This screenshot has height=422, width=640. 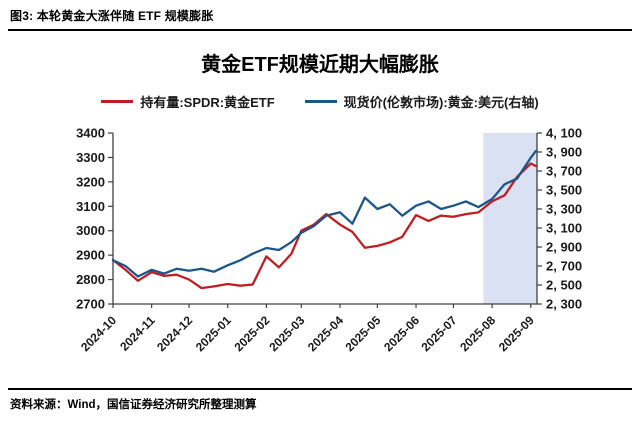 I want to click on svg-text: 2025-07, so click(x=439, y=333).